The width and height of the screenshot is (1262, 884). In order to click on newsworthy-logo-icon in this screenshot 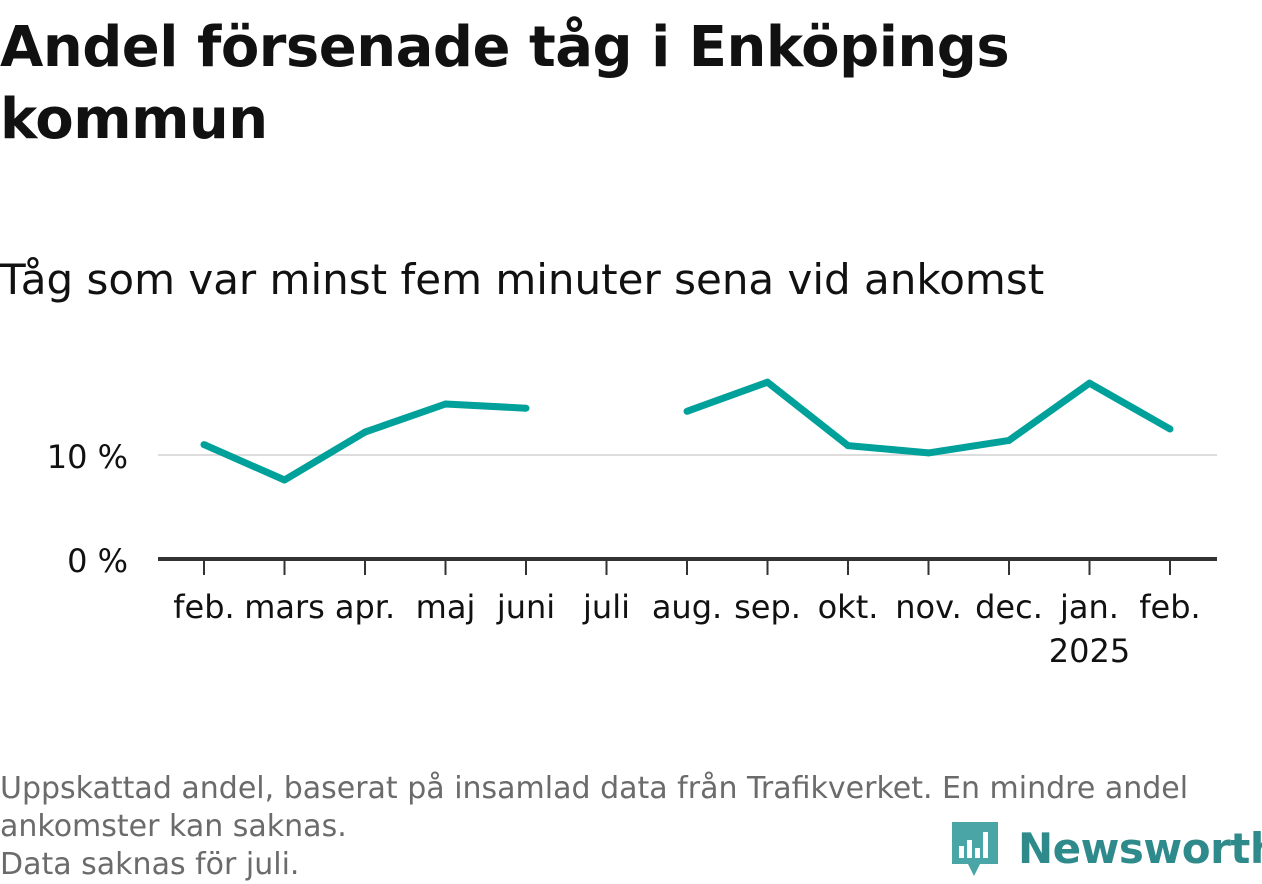, I will do `click(975, 849)`.